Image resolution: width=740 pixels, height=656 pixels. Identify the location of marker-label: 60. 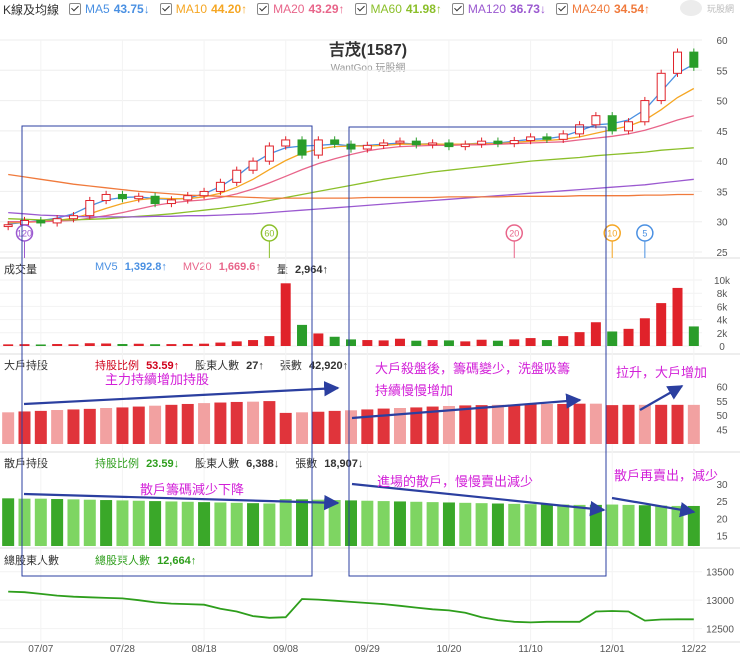
(269, 234).